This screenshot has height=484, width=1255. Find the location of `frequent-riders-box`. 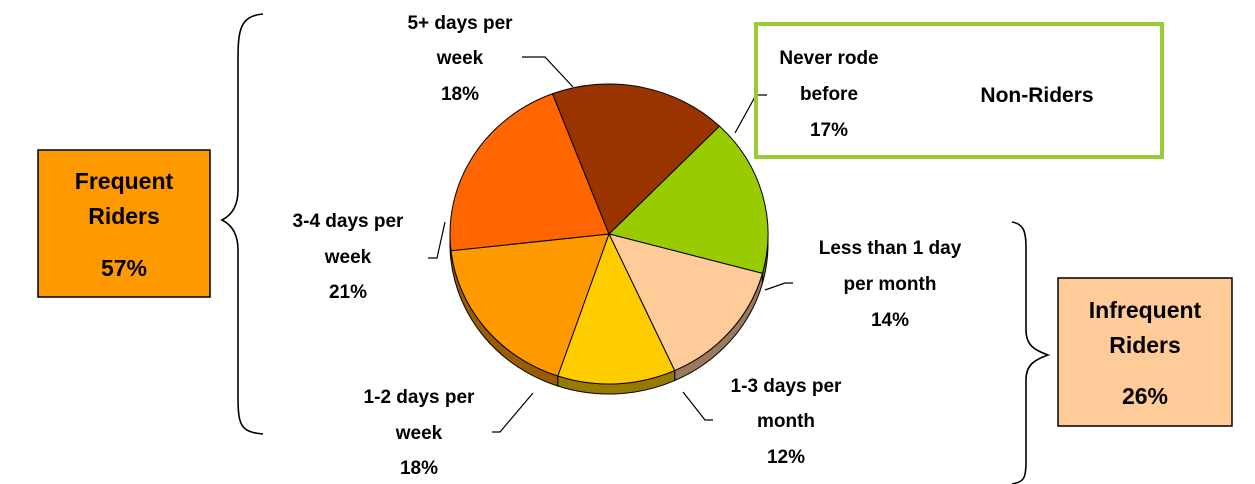

frequent-riders-box is located at coordinates (124, 223).